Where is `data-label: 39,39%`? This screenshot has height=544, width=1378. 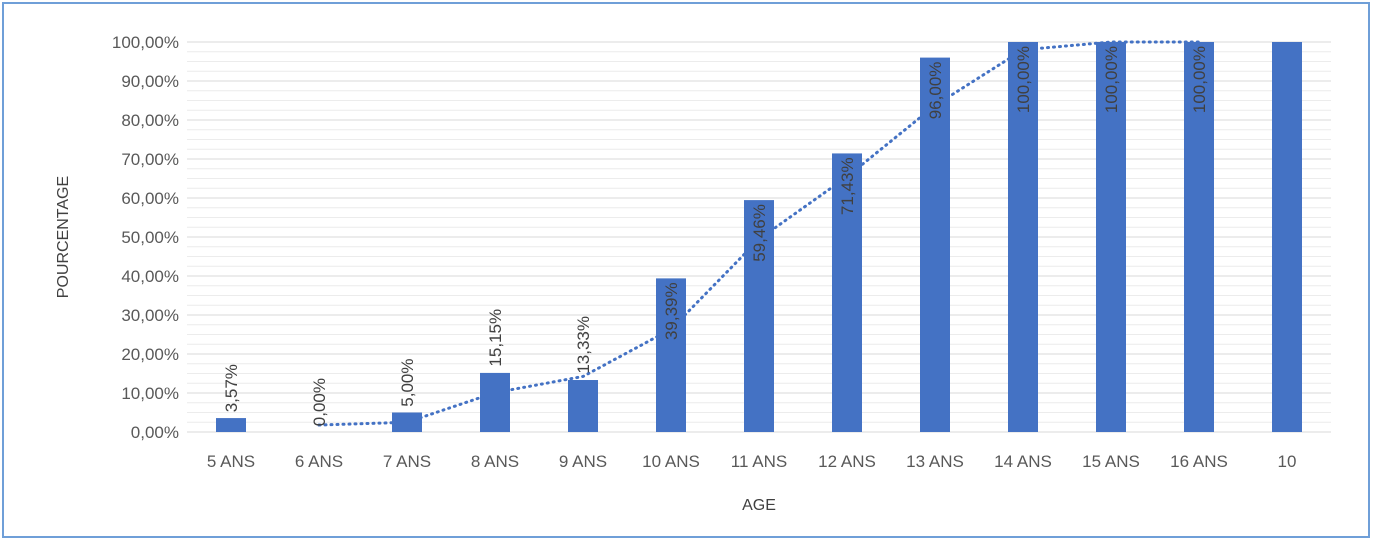
data-label: 39,39% is located at coordinates (671, 311).